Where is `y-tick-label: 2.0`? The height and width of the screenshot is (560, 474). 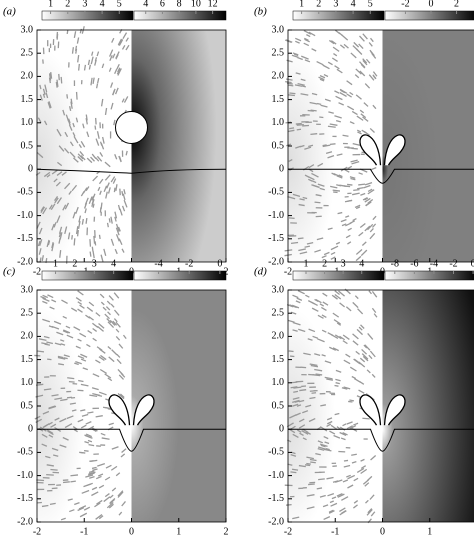
y-tick-label: 2.0 is located at coordinates (27, 336).